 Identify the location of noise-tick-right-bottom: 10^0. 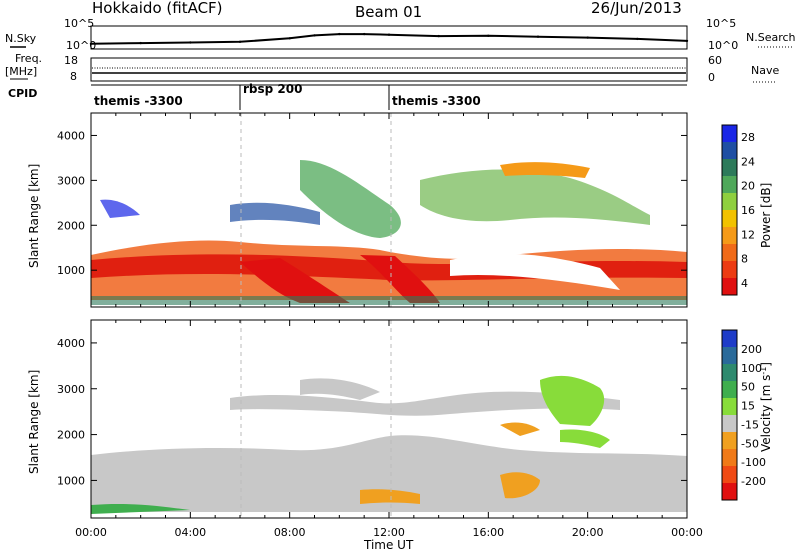
(723, 45).